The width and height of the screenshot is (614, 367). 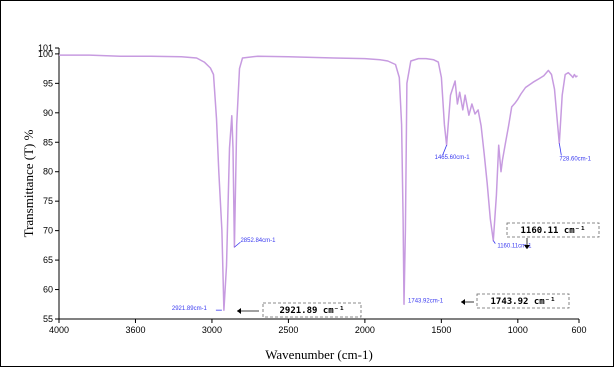 I want to click on y-tick-label: 80, so click(x=48, y=172).